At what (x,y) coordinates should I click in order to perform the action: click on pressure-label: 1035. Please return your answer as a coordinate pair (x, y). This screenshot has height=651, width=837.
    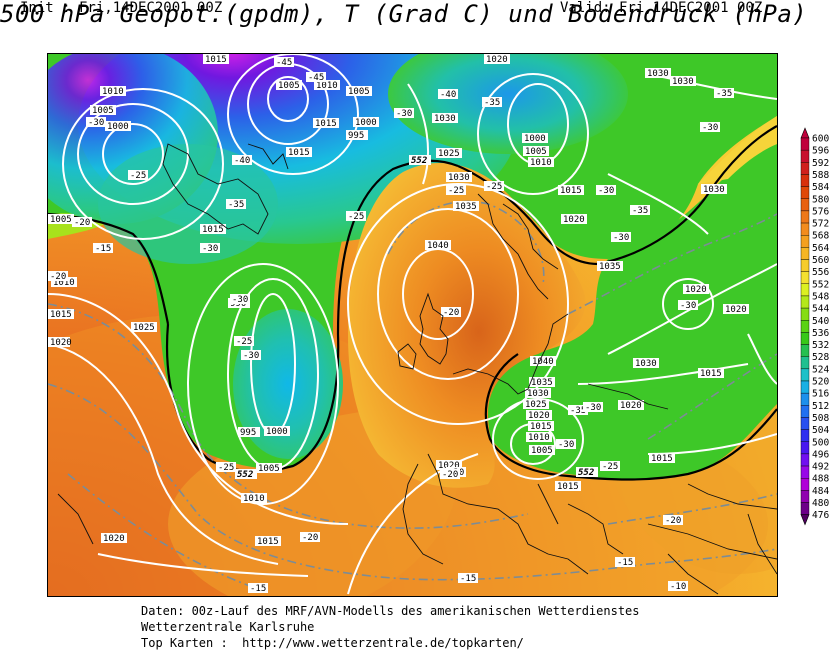
    Looking at the image, I should click on (466, 206).